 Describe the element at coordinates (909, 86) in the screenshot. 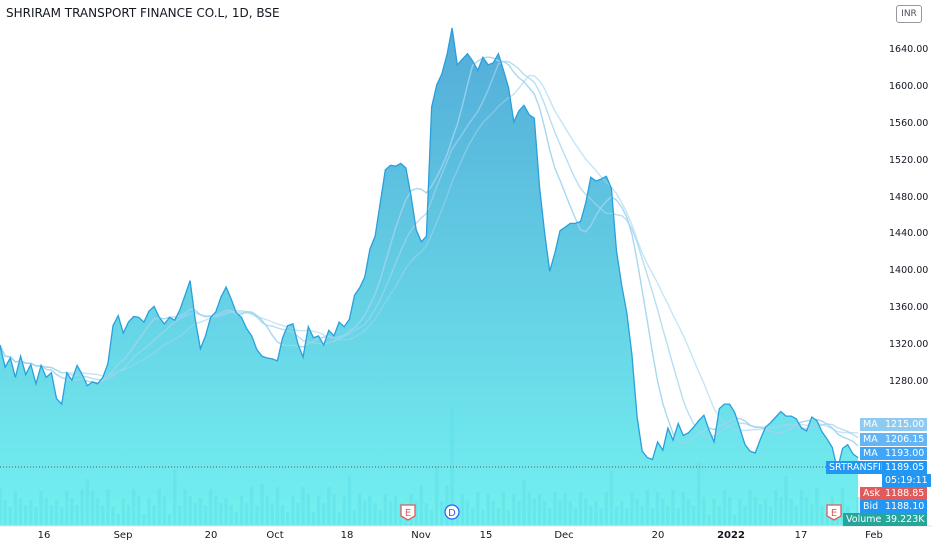

I see `y-tick-label: 1600.00` at that location.